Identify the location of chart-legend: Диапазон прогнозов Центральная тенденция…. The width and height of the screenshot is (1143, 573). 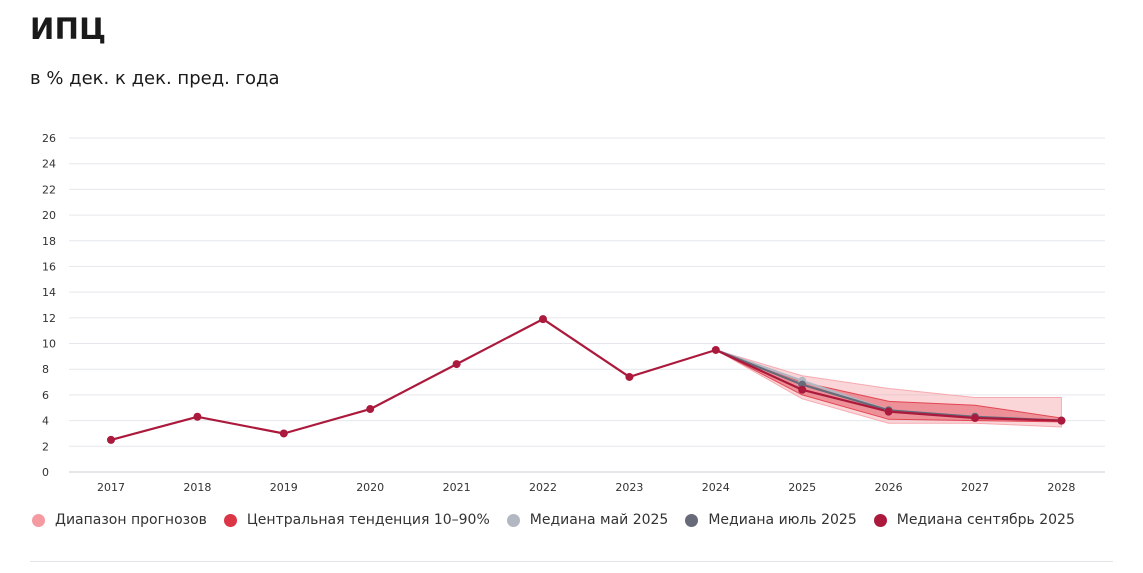
(562, 520).